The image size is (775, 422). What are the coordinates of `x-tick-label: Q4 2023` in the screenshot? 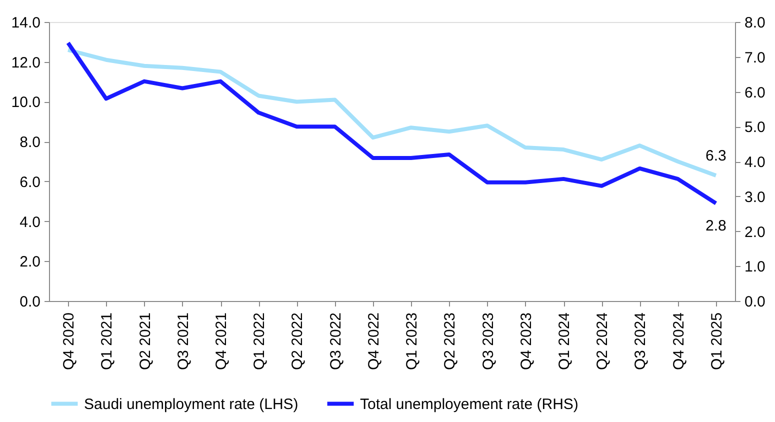 It's located at (526, 341).